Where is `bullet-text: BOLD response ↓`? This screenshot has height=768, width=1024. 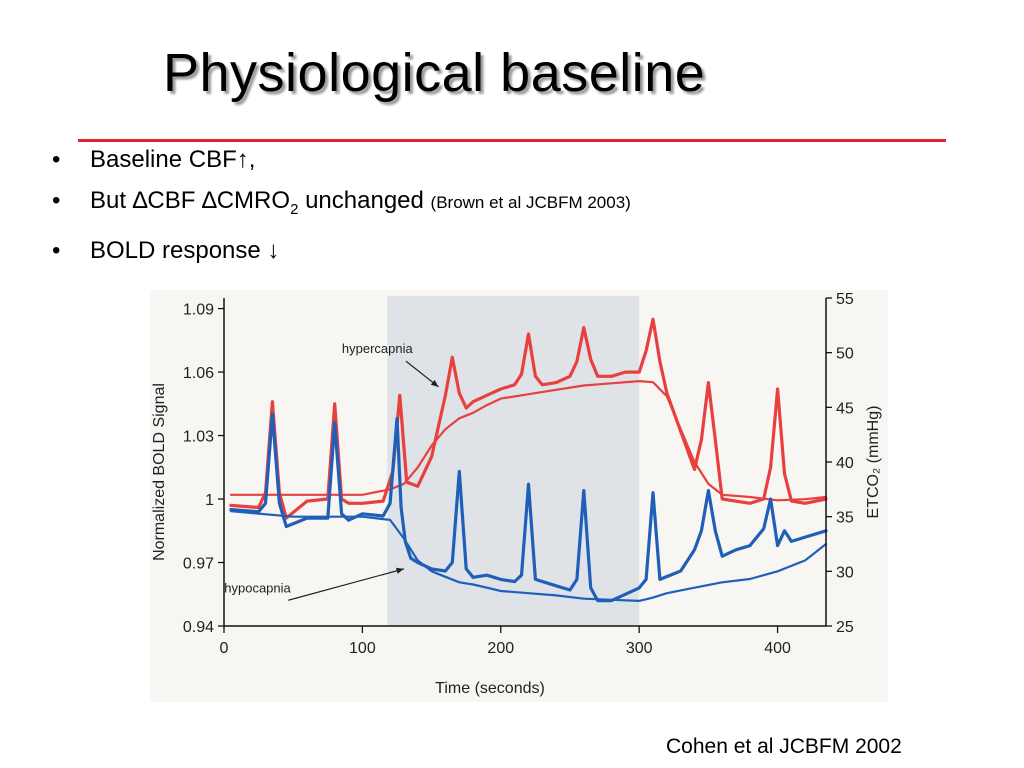
bullet-text: BOLD response ↓ is located at coordinates (185, 250).